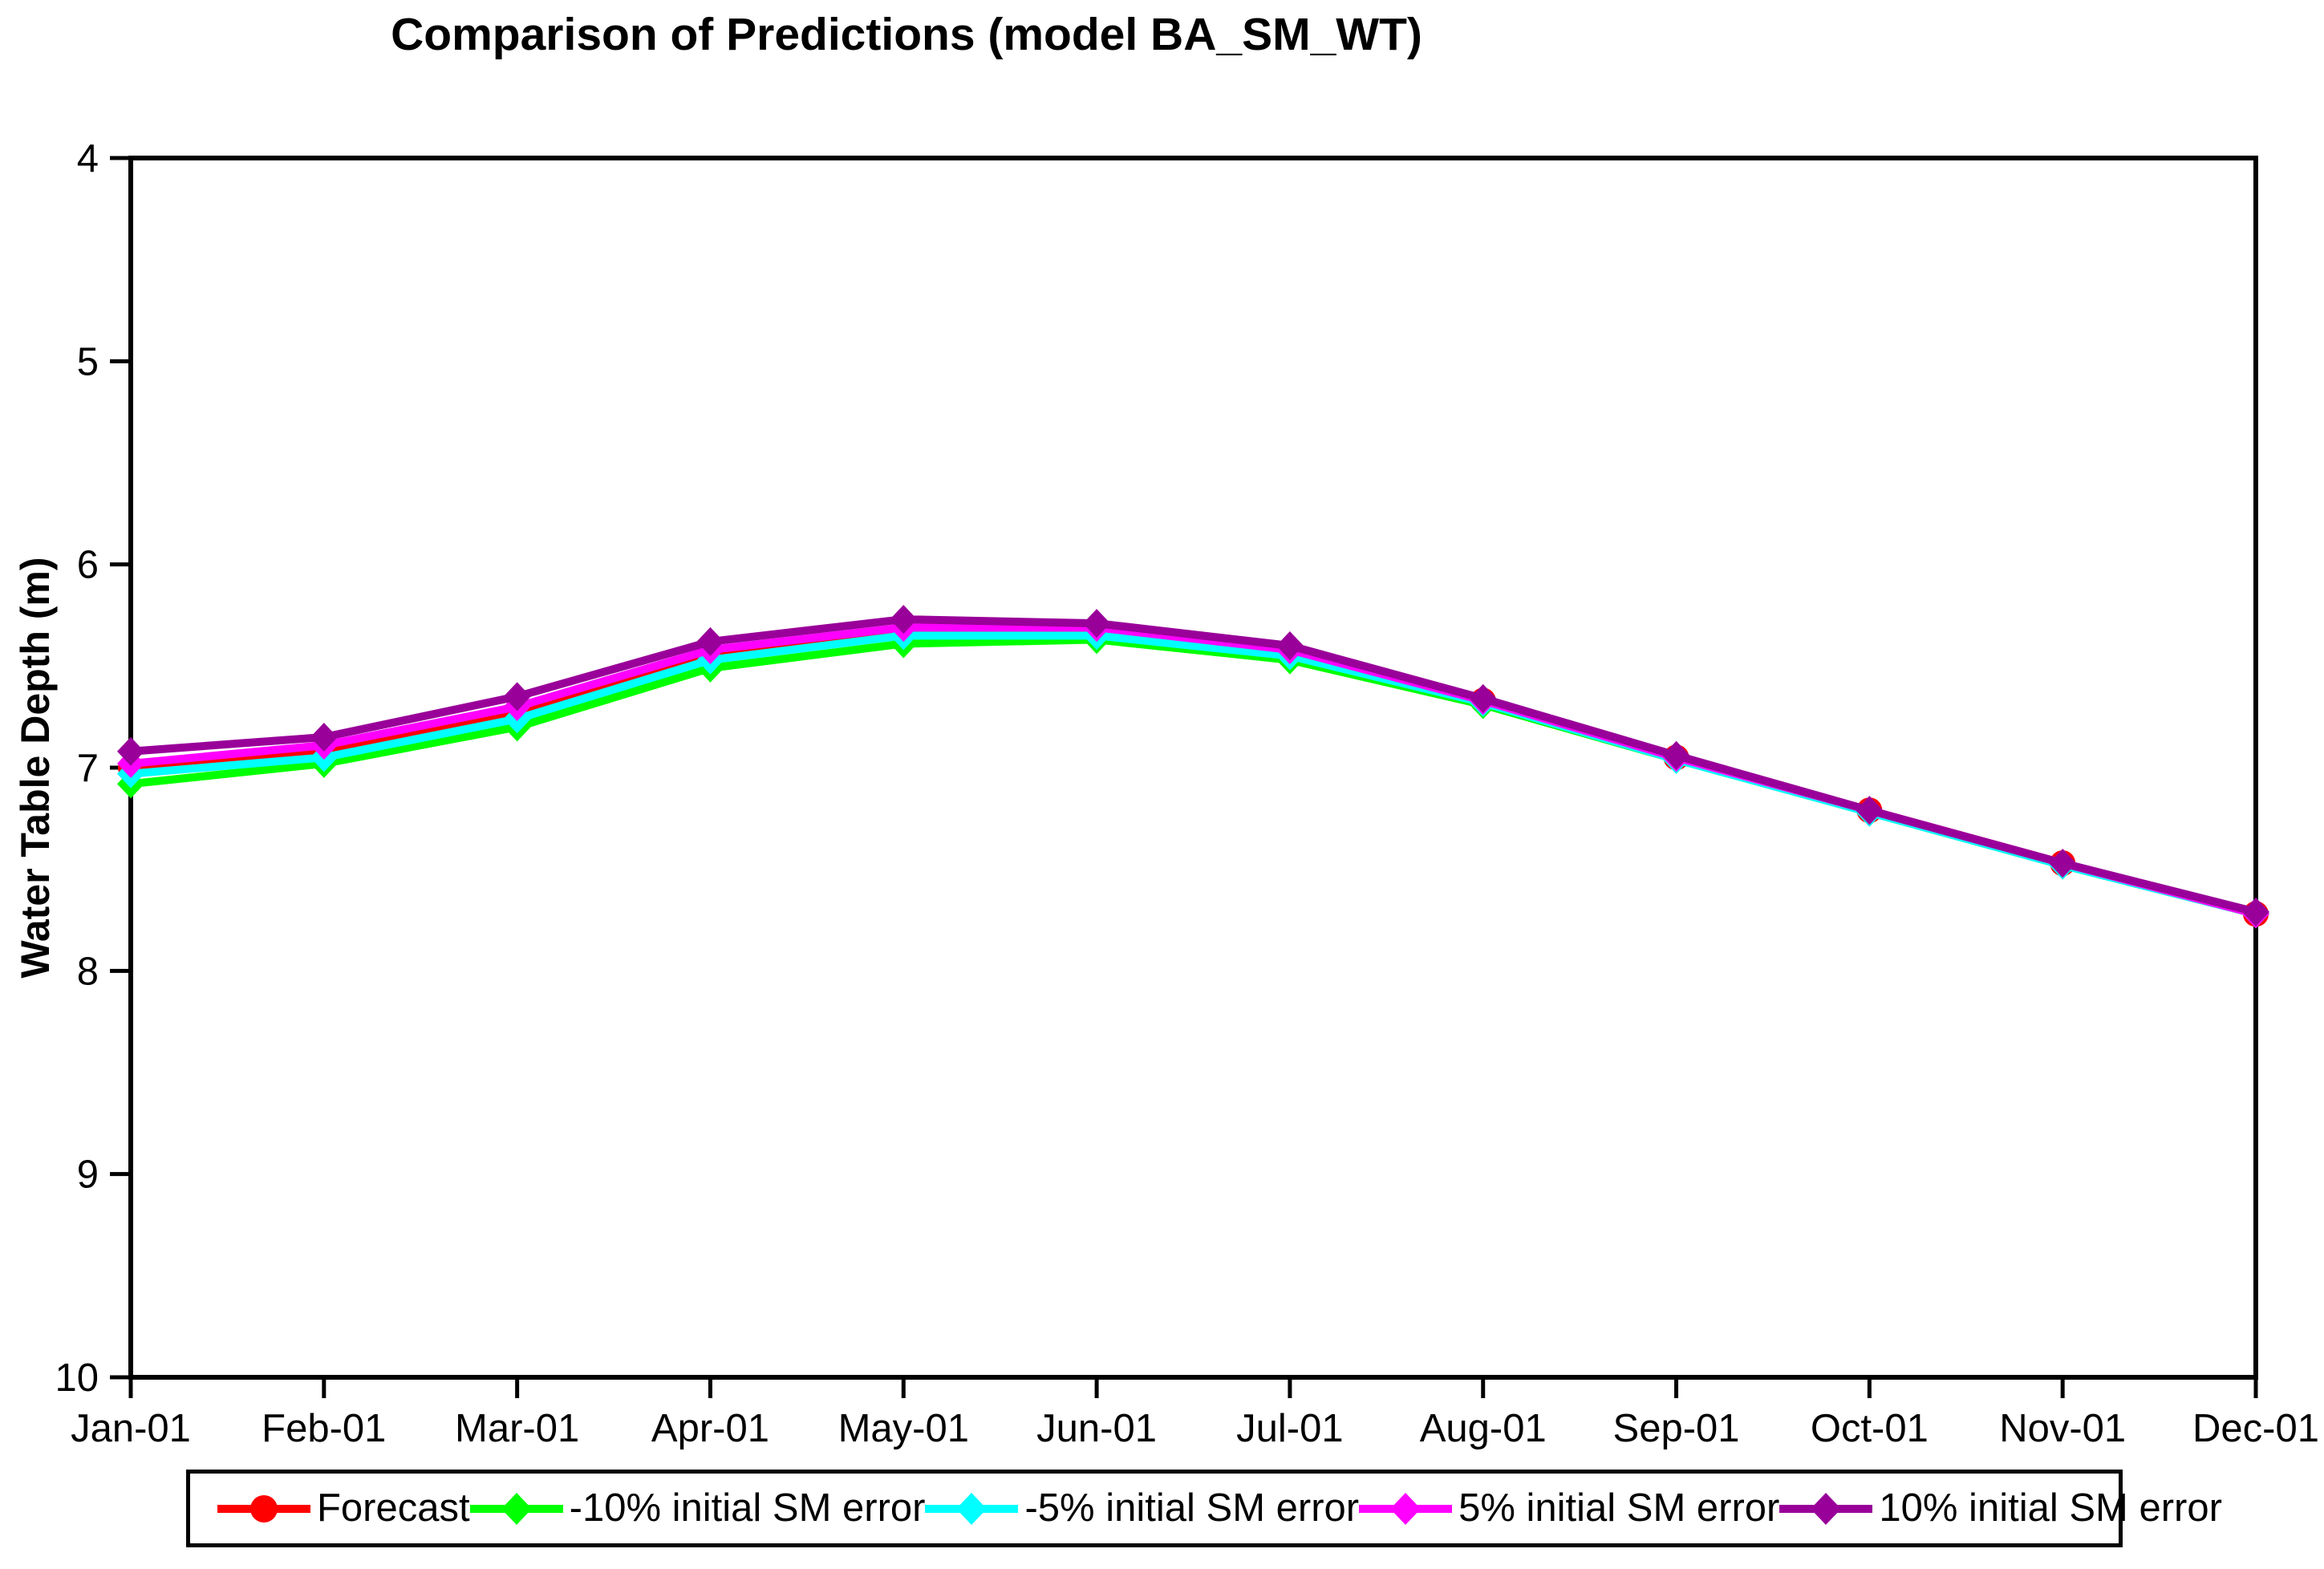 This screenshot has height=1569, width=2324. I want to click on legend-item: 5% initial SM error, so click(1569, 1509).